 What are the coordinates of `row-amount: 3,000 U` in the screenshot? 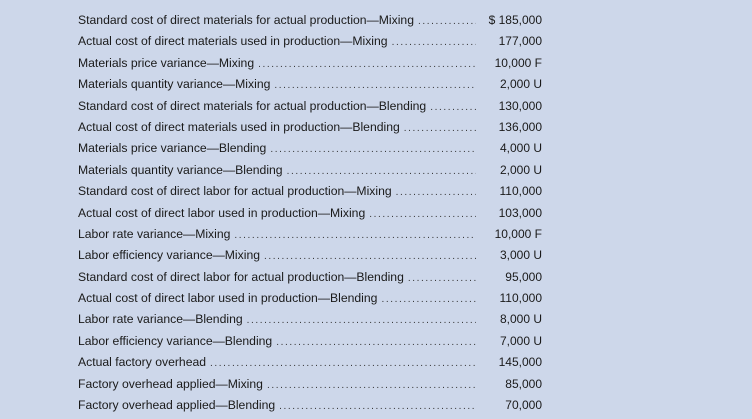 It's located at (520, 255).